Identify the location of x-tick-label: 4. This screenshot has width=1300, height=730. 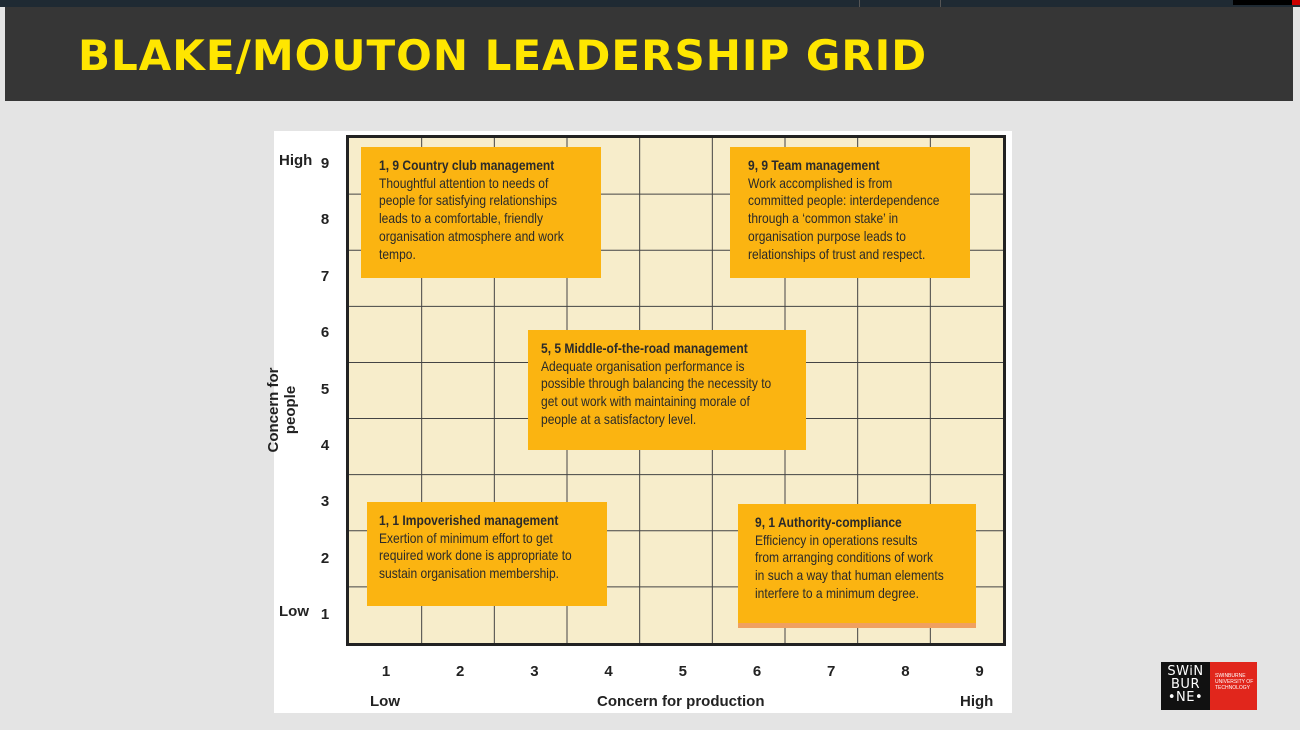
(608, 671).